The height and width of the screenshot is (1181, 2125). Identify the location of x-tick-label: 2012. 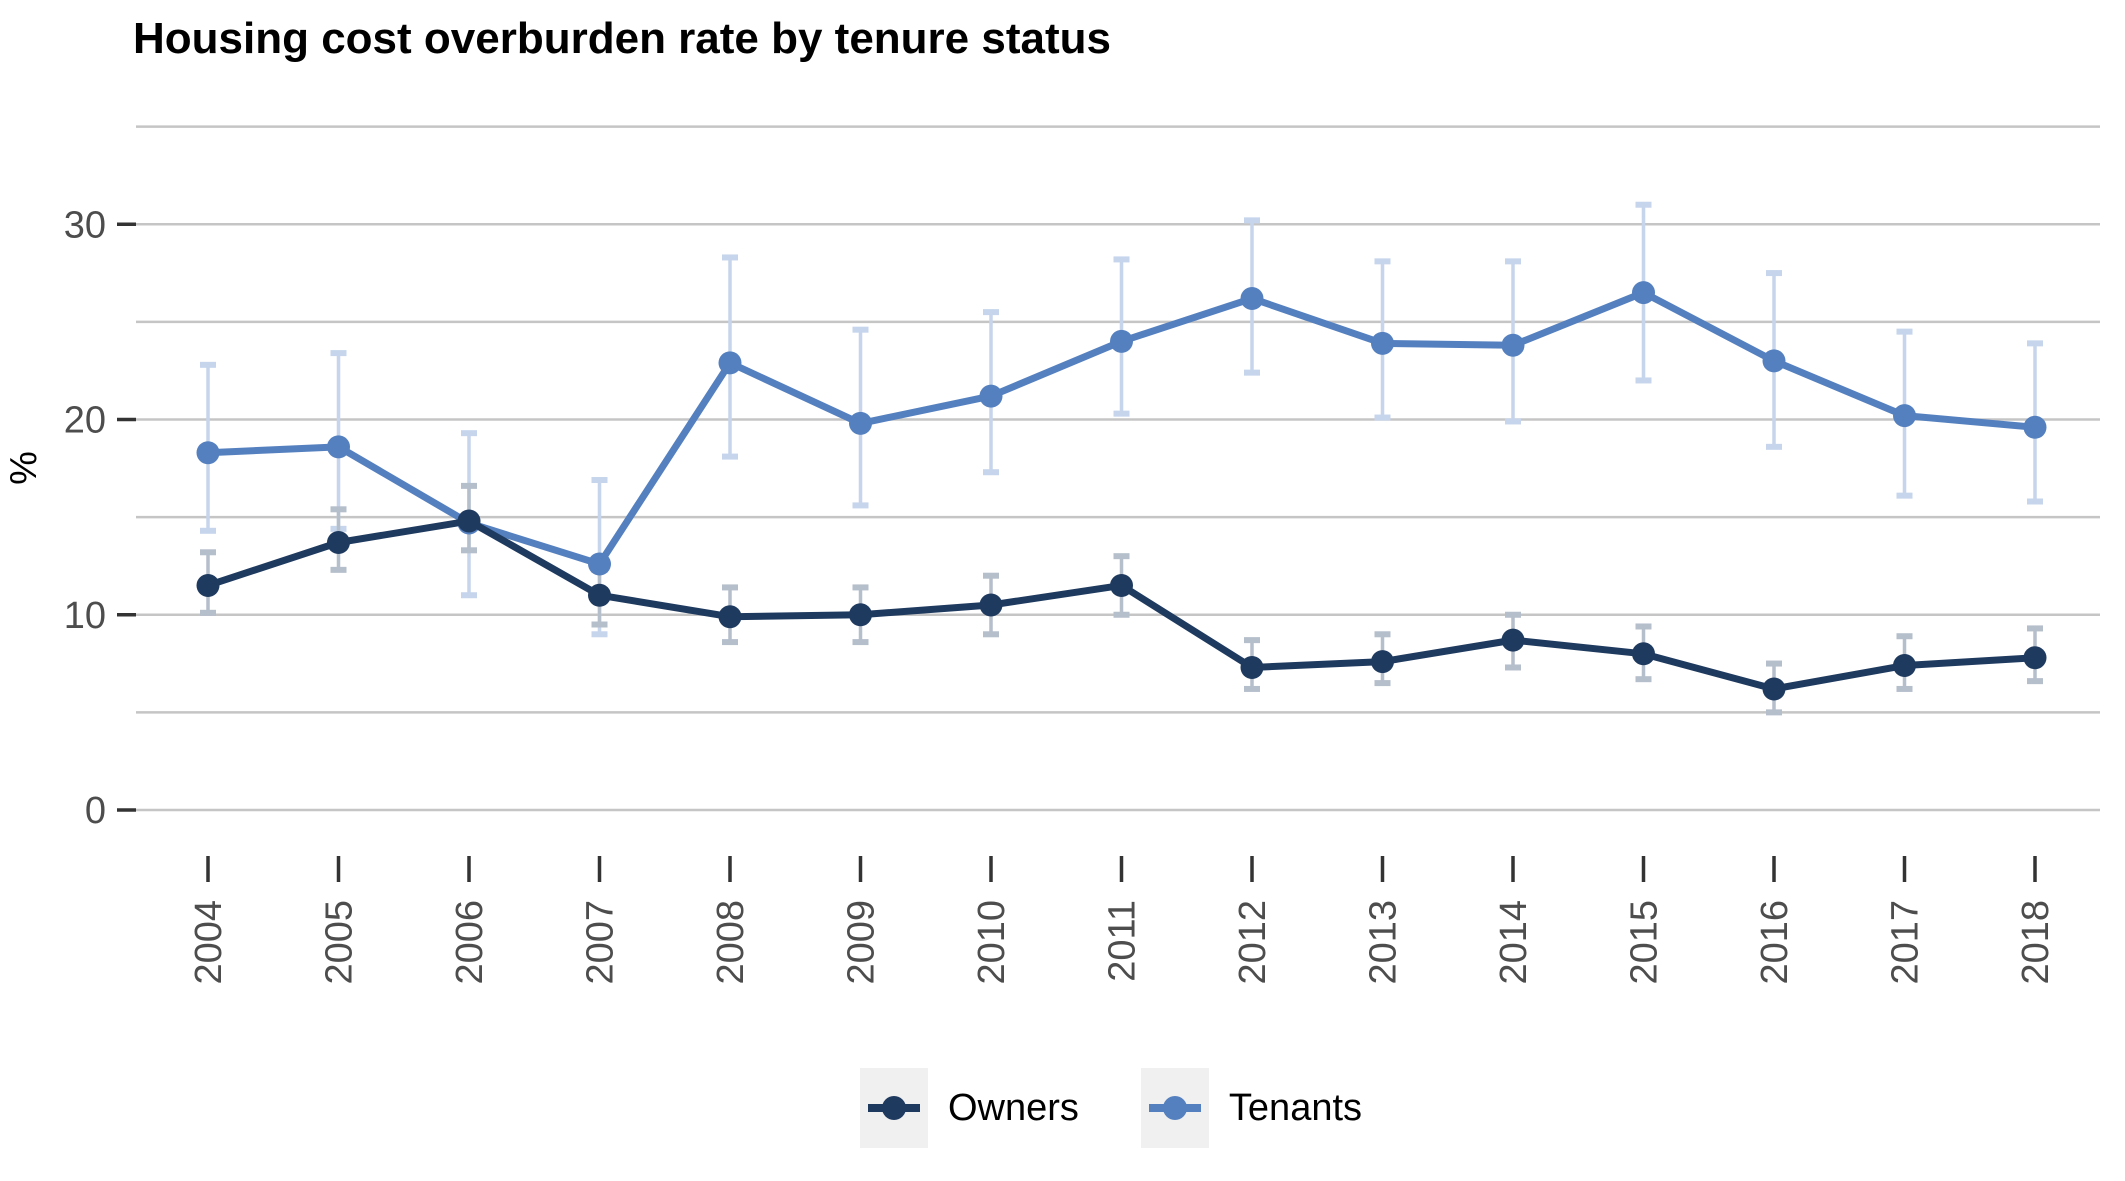
(1253, 942).